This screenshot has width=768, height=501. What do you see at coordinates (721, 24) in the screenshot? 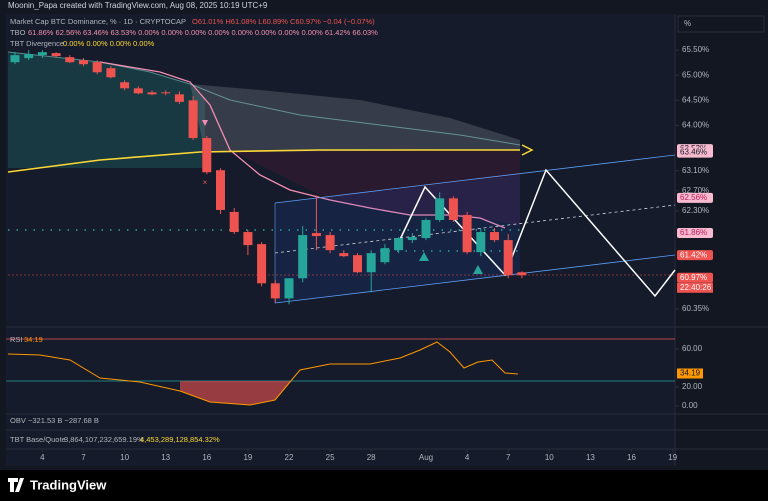
I see `scale-mode-button` at bounding box center [721, 24].